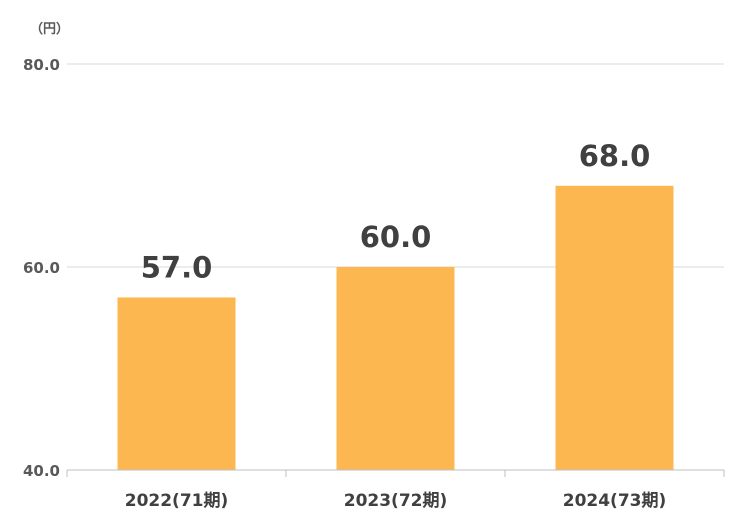 The image size is (745, 525). Describe the element at coordinates (177, 267) in the screenshot. I see `bar-value-label: 57.0` at that location.